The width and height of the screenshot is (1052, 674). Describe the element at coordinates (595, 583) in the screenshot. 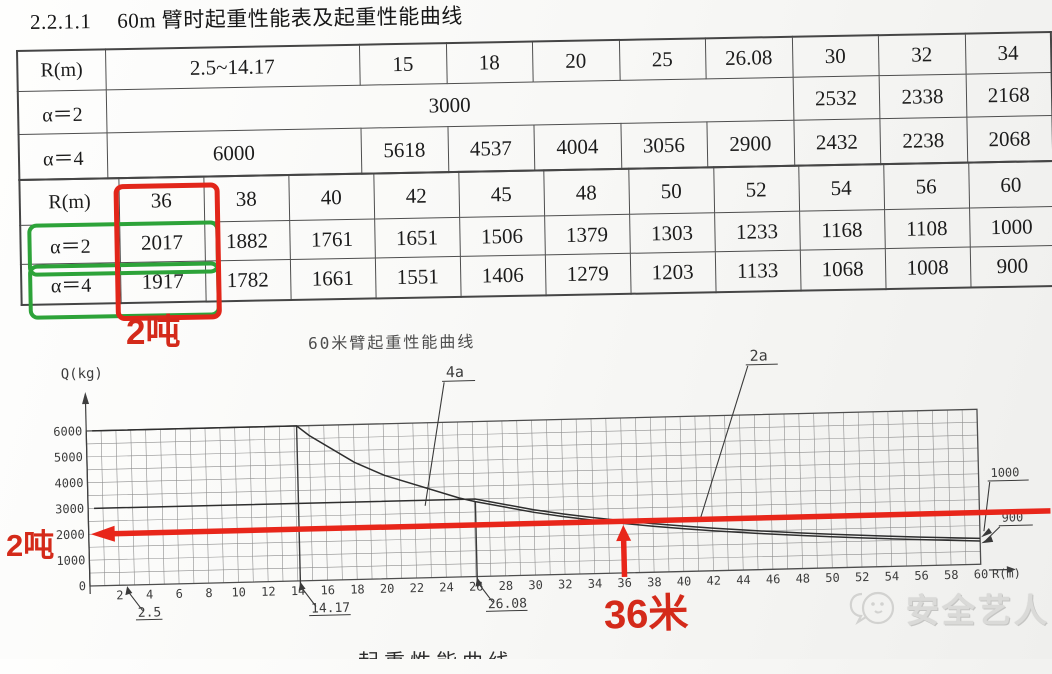

I see `x-tick-label: 34` at that location.